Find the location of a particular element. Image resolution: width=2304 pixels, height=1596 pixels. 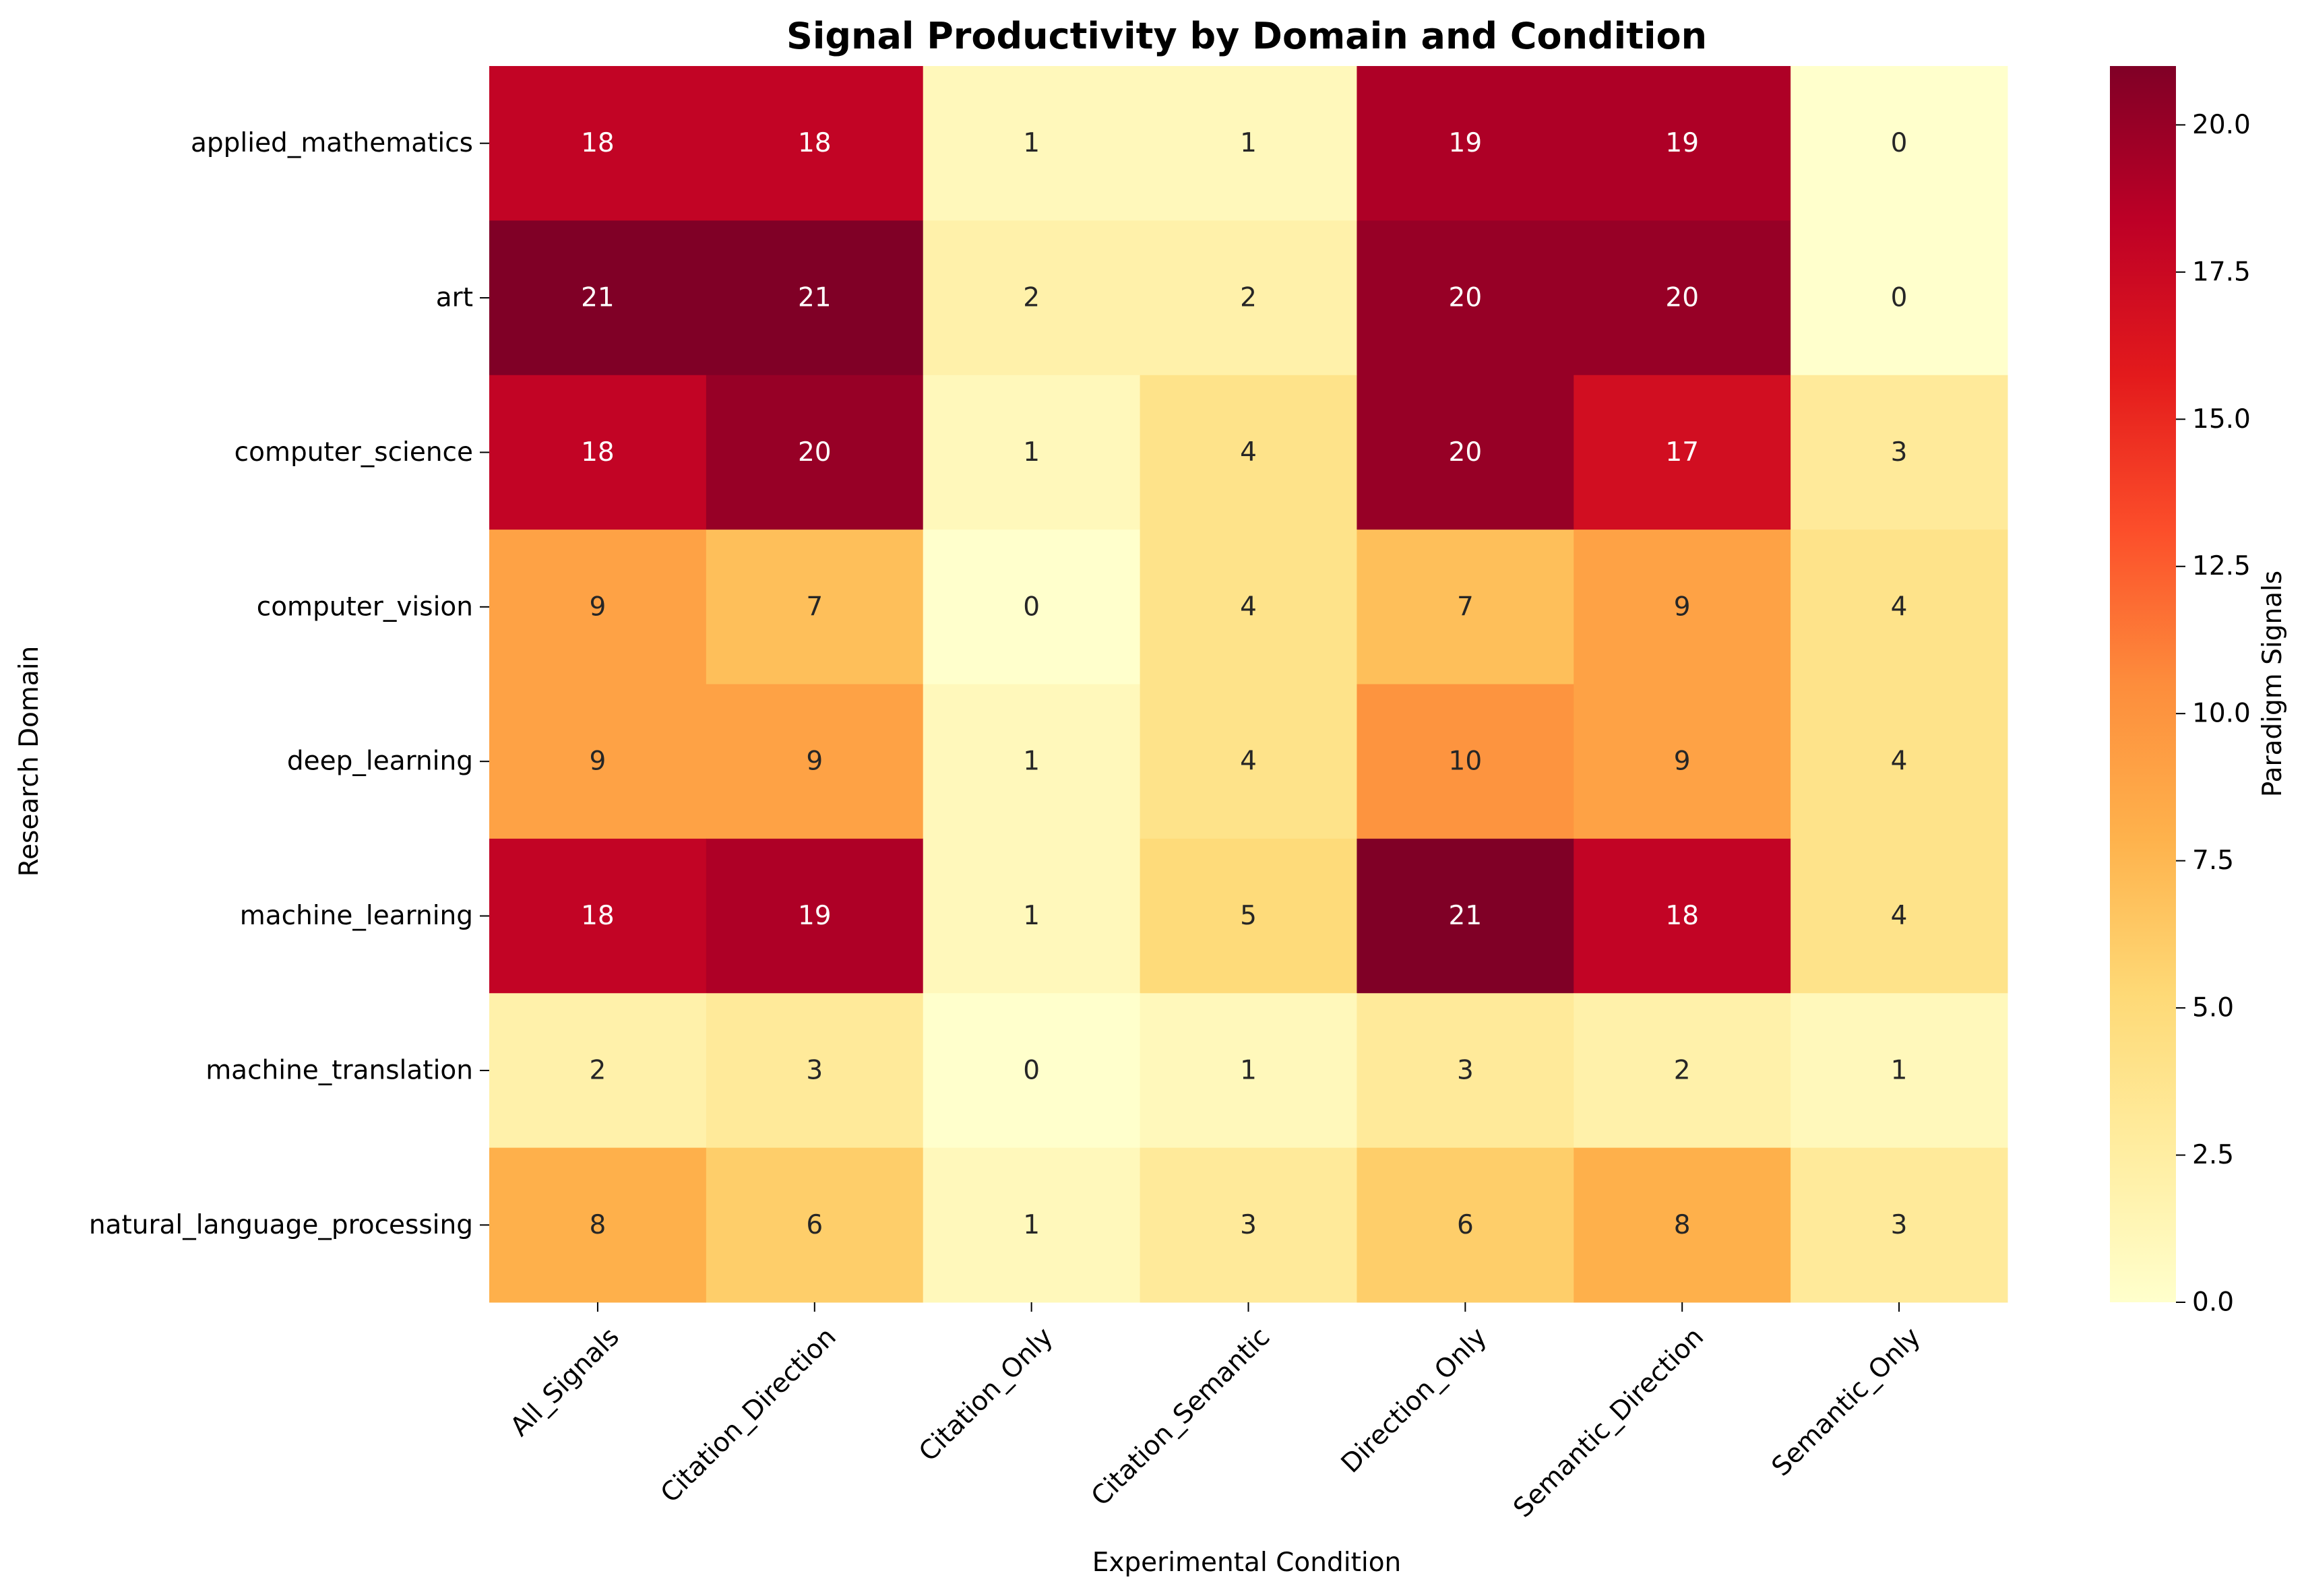

cell-value-label: 17 is located at coordinates (1682, 452).